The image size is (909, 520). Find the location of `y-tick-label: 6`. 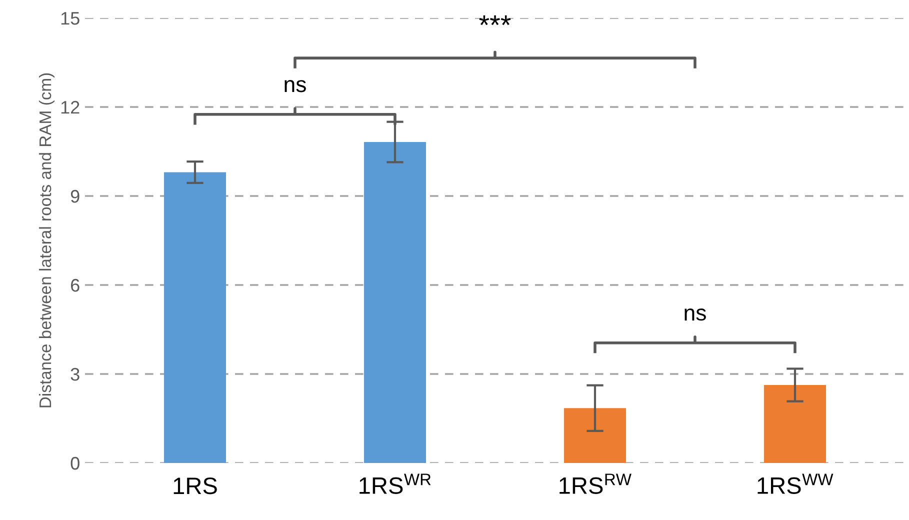

y-tick-label: 6 is located at coordinates (75, 285).